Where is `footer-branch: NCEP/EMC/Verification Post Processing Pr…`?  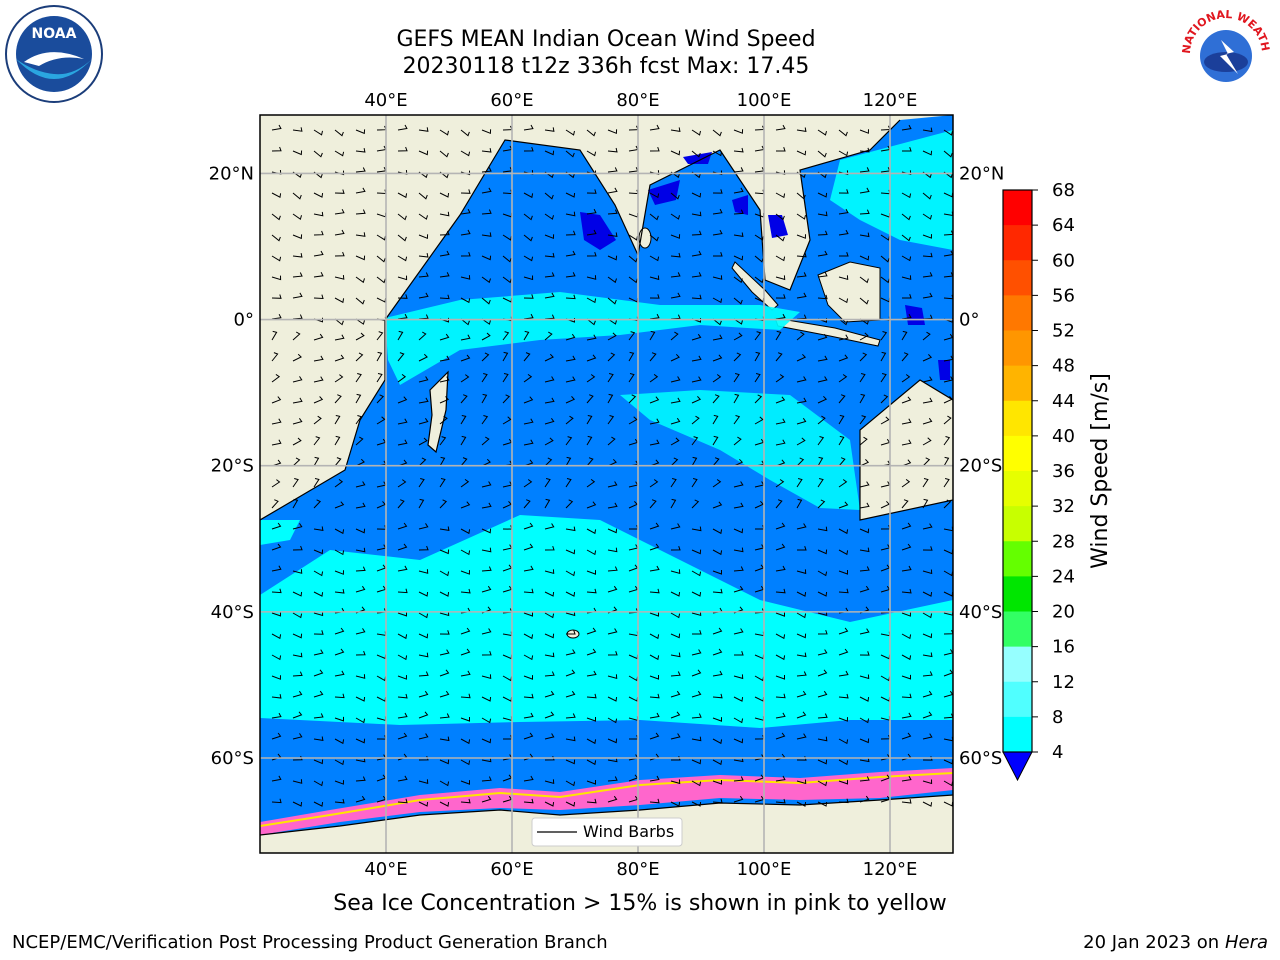 footer-branch: NCEP/EMC/Verification Post Processing Pr… is located at coordinates (310, 942).